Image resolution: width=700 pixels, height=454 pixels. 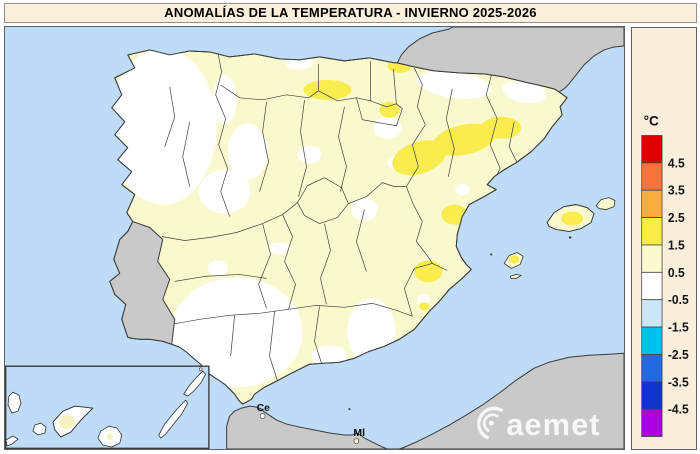 I want to click on melilla-label: Ml, so click(x=359, y=433).